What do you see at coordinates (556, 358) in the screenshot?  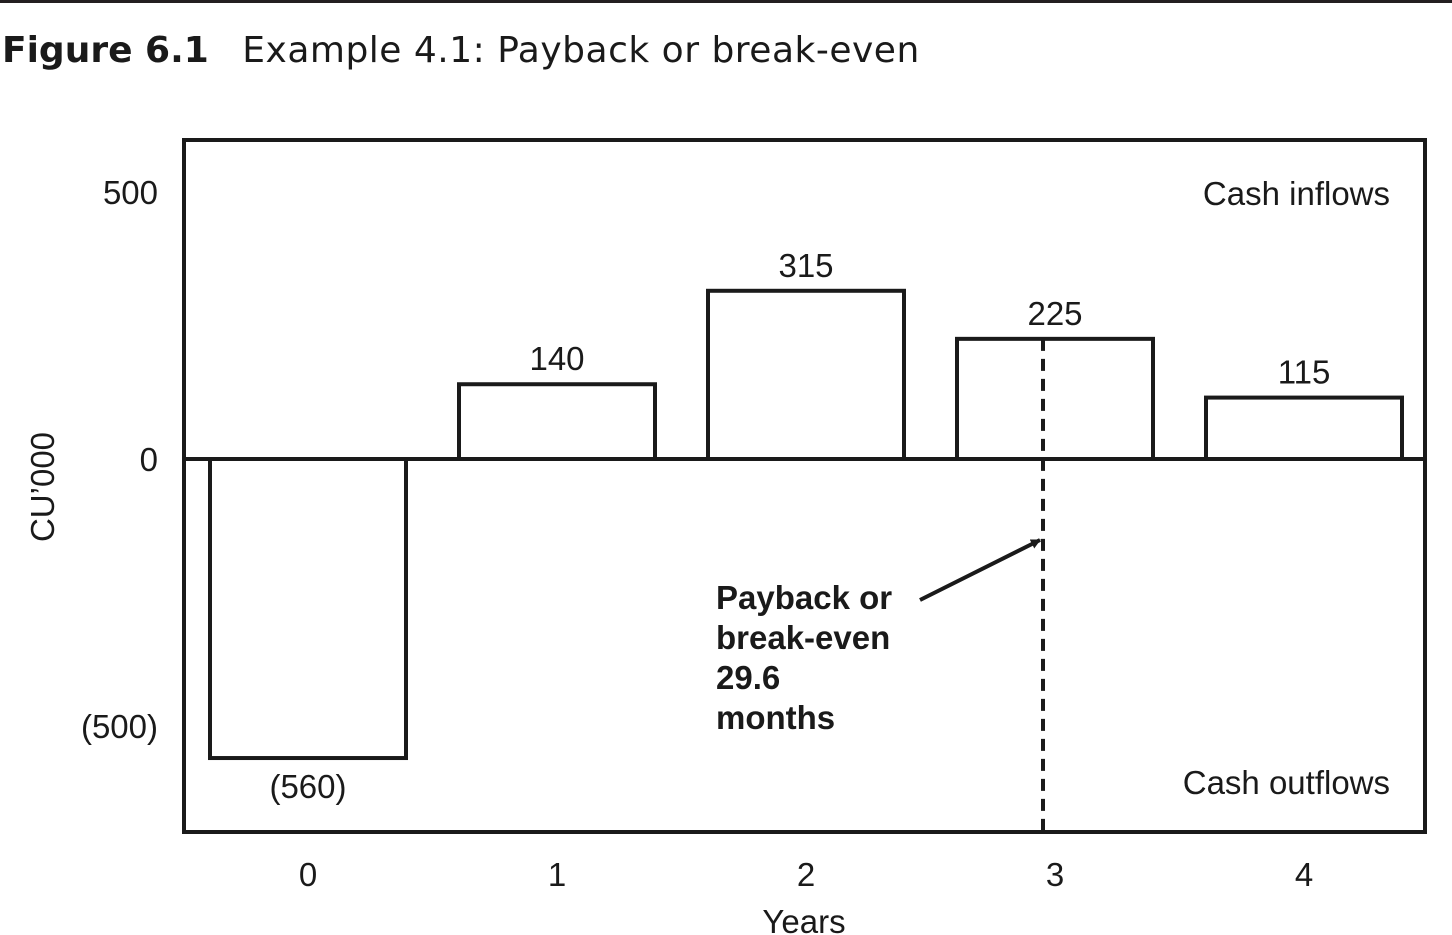 I see `bar-value-label: 140` at bounding box center [556, 358].